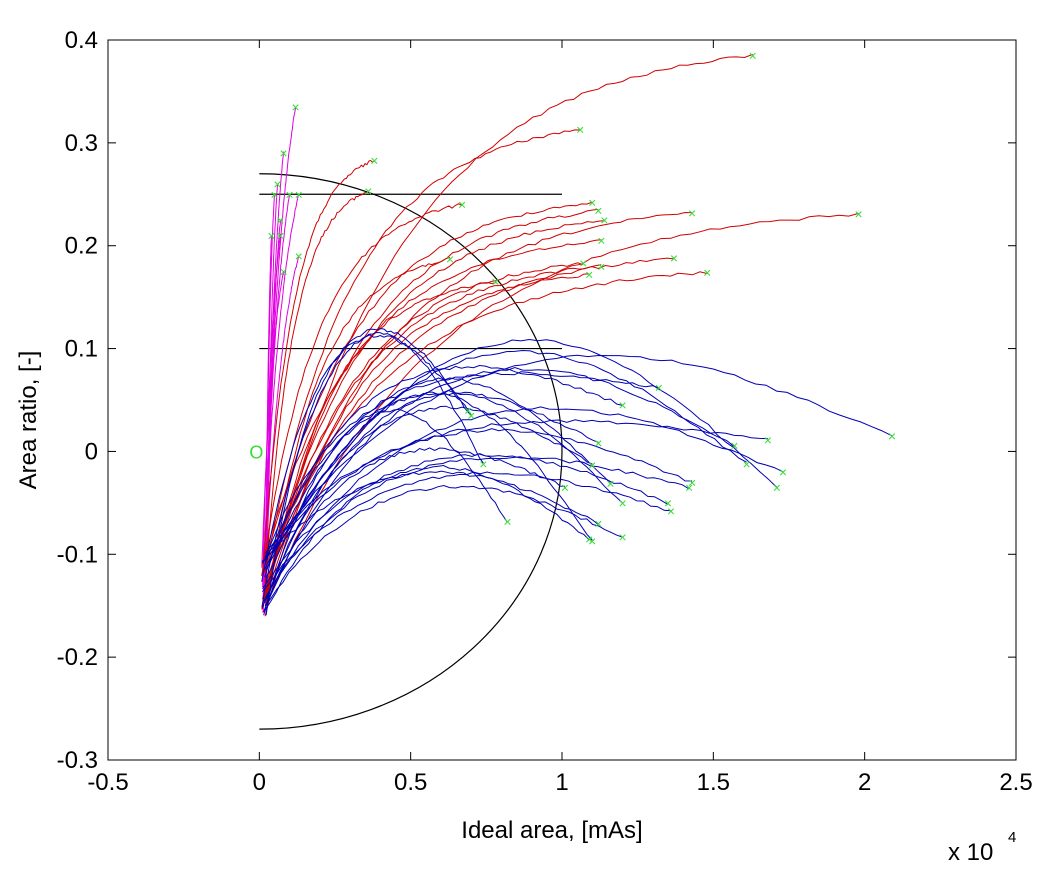 The image size is (1060, 873). I want to click on y-tick-label: 0.1, so click(81, 349).